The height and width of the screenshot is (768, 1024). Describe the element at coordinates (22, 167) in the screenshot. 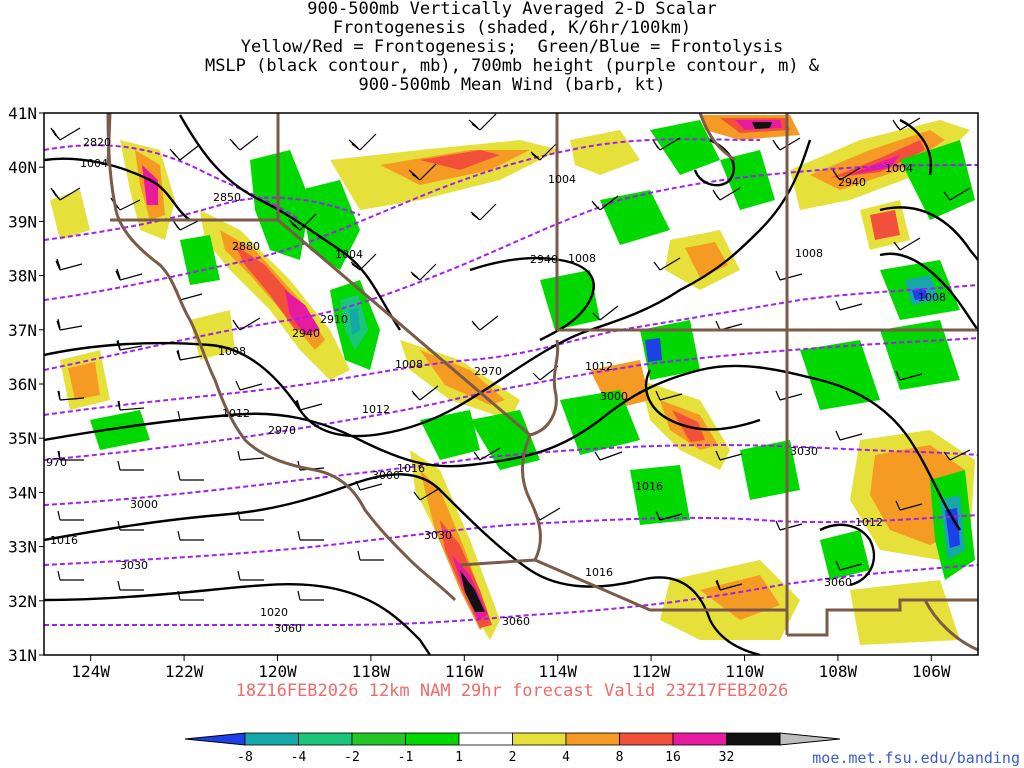

I see `lat-label: 40N` at that location.